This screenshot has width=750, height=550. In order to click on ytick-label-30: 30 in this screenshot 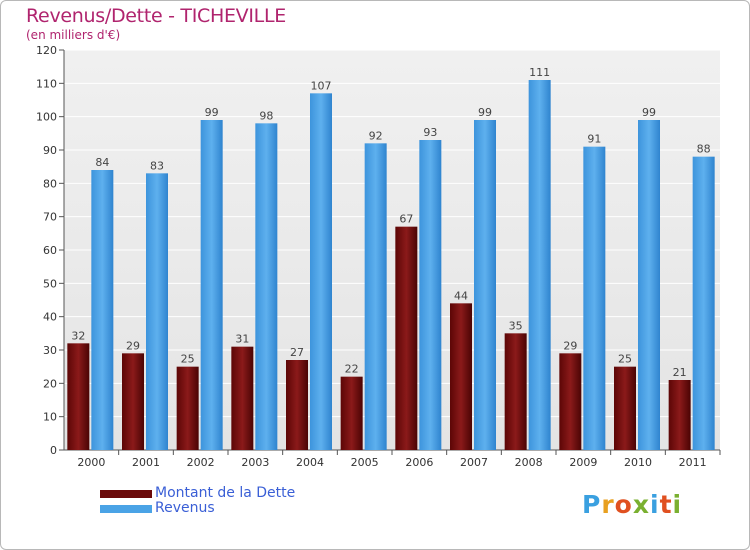, I will do `click(50, 350)`.